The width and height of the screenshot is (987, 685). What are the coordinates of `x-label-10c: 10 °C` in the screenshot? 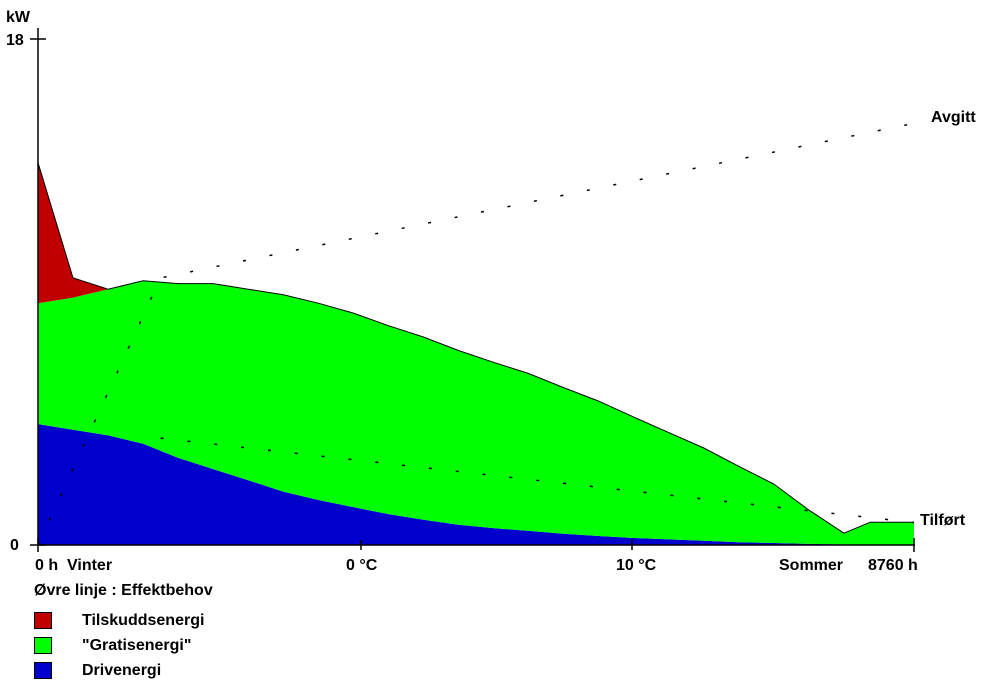 It's located at (636, 565).